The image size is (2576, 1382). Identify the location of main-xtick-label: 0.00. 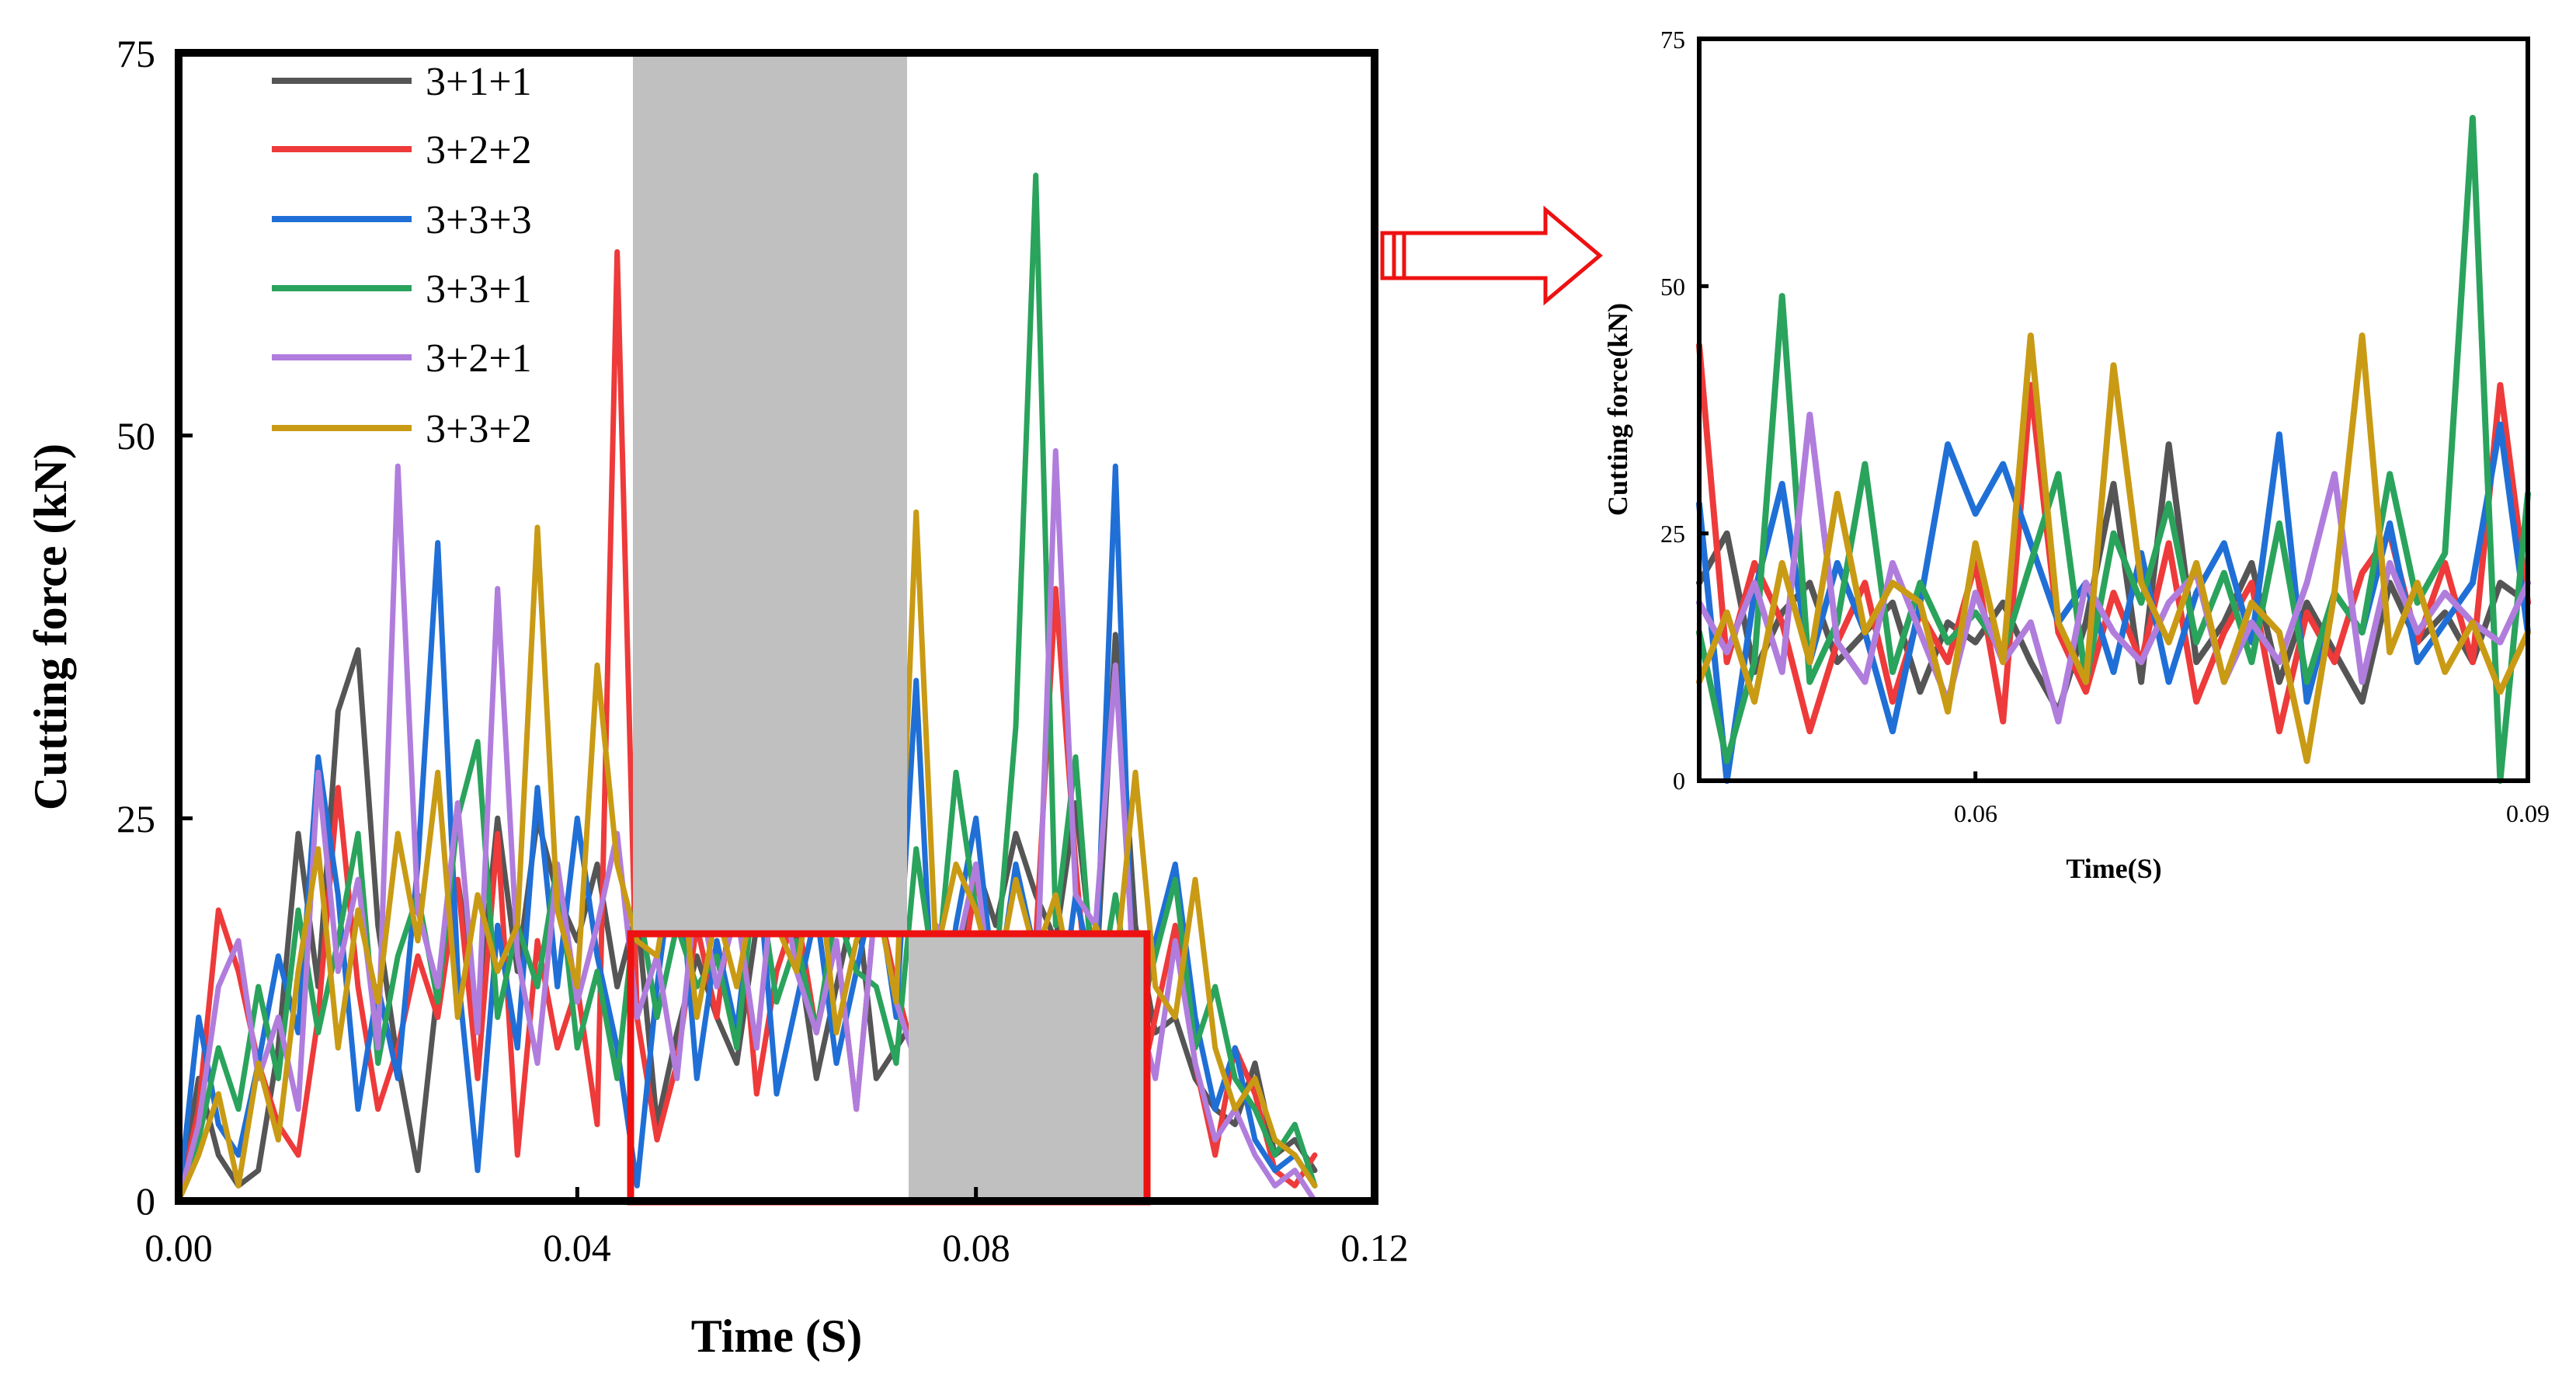
(178, 1247).